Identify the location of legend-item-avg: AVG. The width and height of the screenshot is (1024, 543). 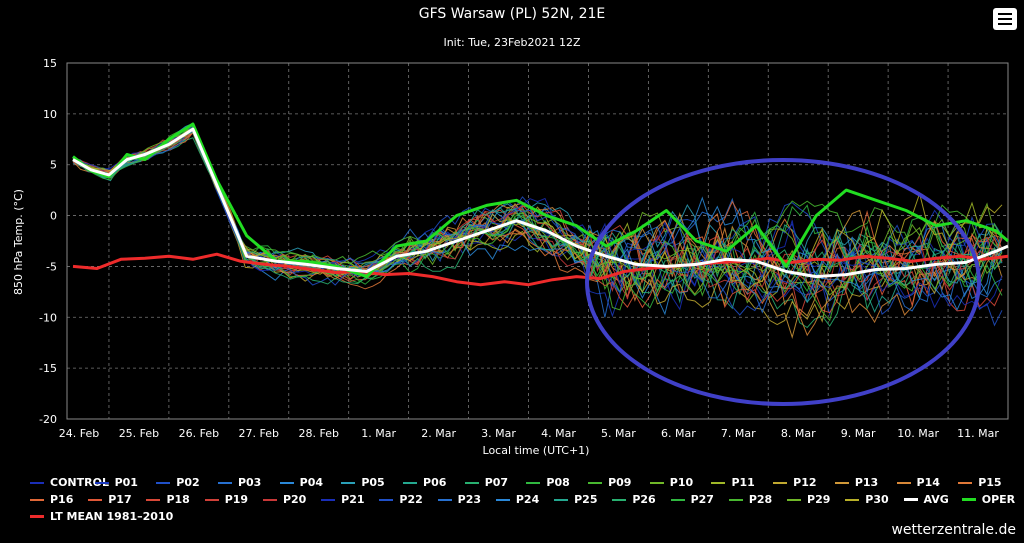
(932, 499).